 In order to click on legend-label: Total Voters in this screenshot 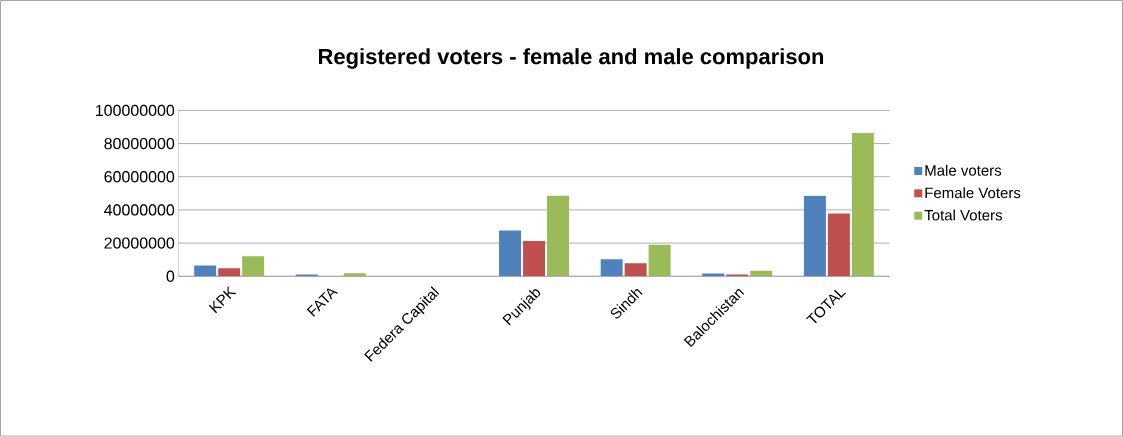, I will do `click(963, 215)`.